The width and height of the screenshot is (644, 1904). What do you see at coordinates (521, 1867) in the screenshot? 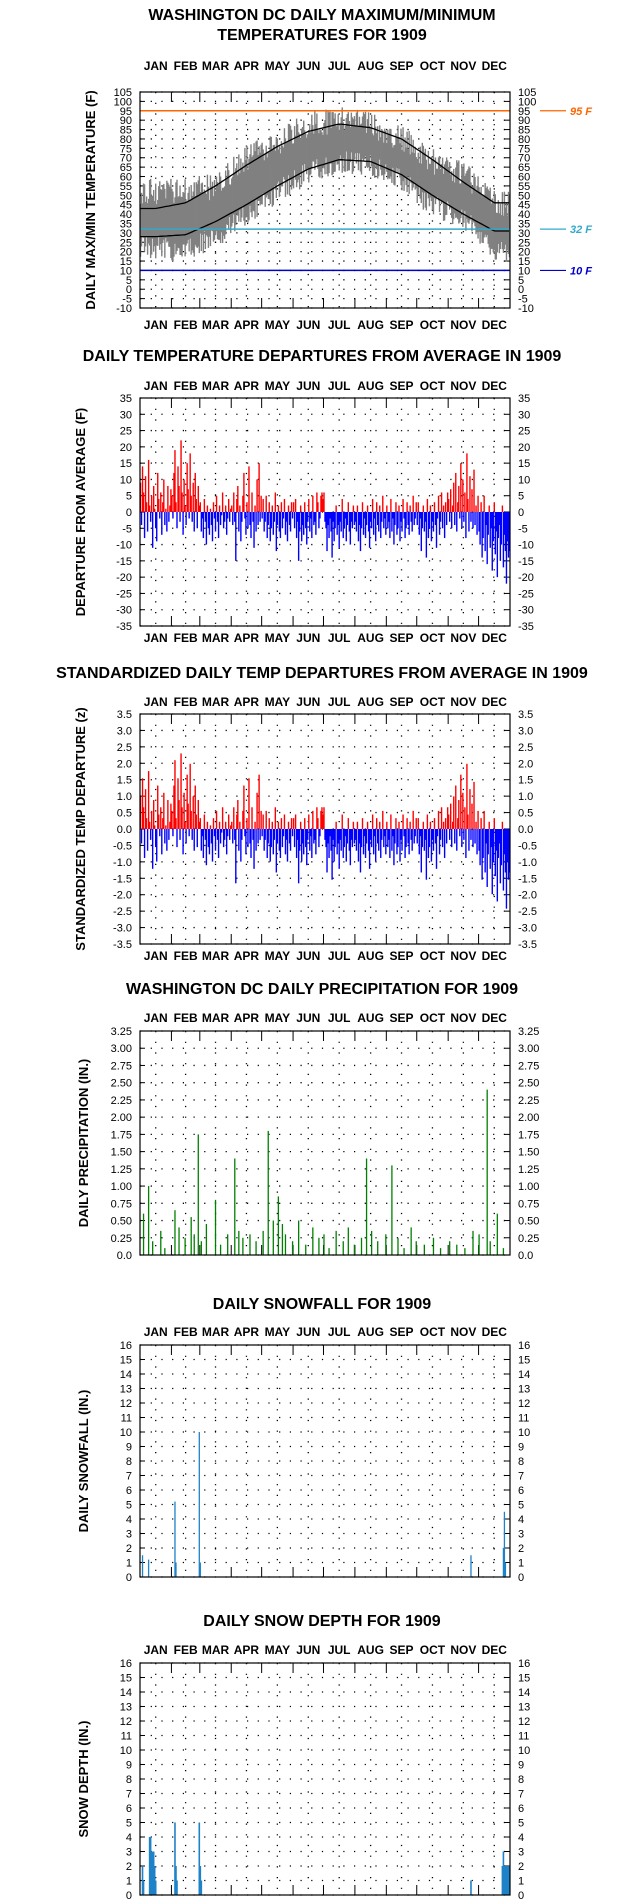
I see `y-tick-label-right: 2` at bounding box center [521, 1867].